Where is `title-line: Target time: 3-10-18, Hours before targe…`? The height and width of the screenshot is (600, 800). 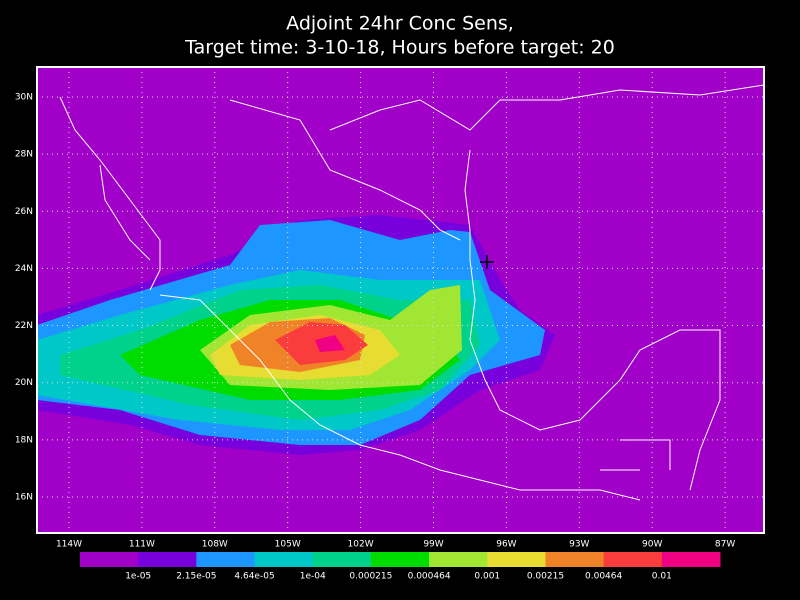
title-line: Target time: 3-10-18, Hours before targe… is located at coordinates (399, 48).